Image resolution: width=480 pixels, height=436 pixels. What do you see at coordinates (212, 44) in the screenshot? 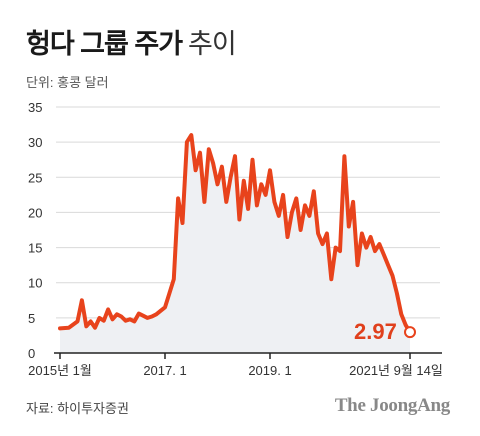
I see `title-light: 추이` at bounding box center [212, 44].